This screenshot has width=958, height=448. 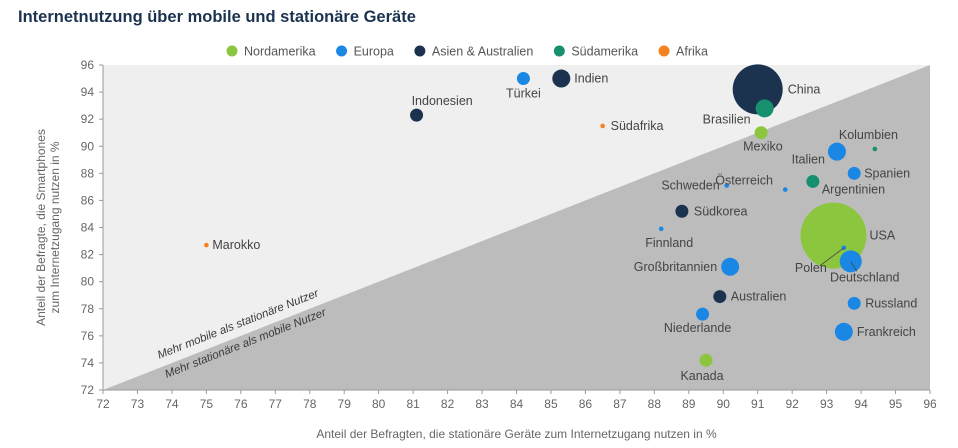 What do you see at coordinates (620, 404) in the screenshot?
I see `x-tick-label: 87` at bounding box center [620, 404].